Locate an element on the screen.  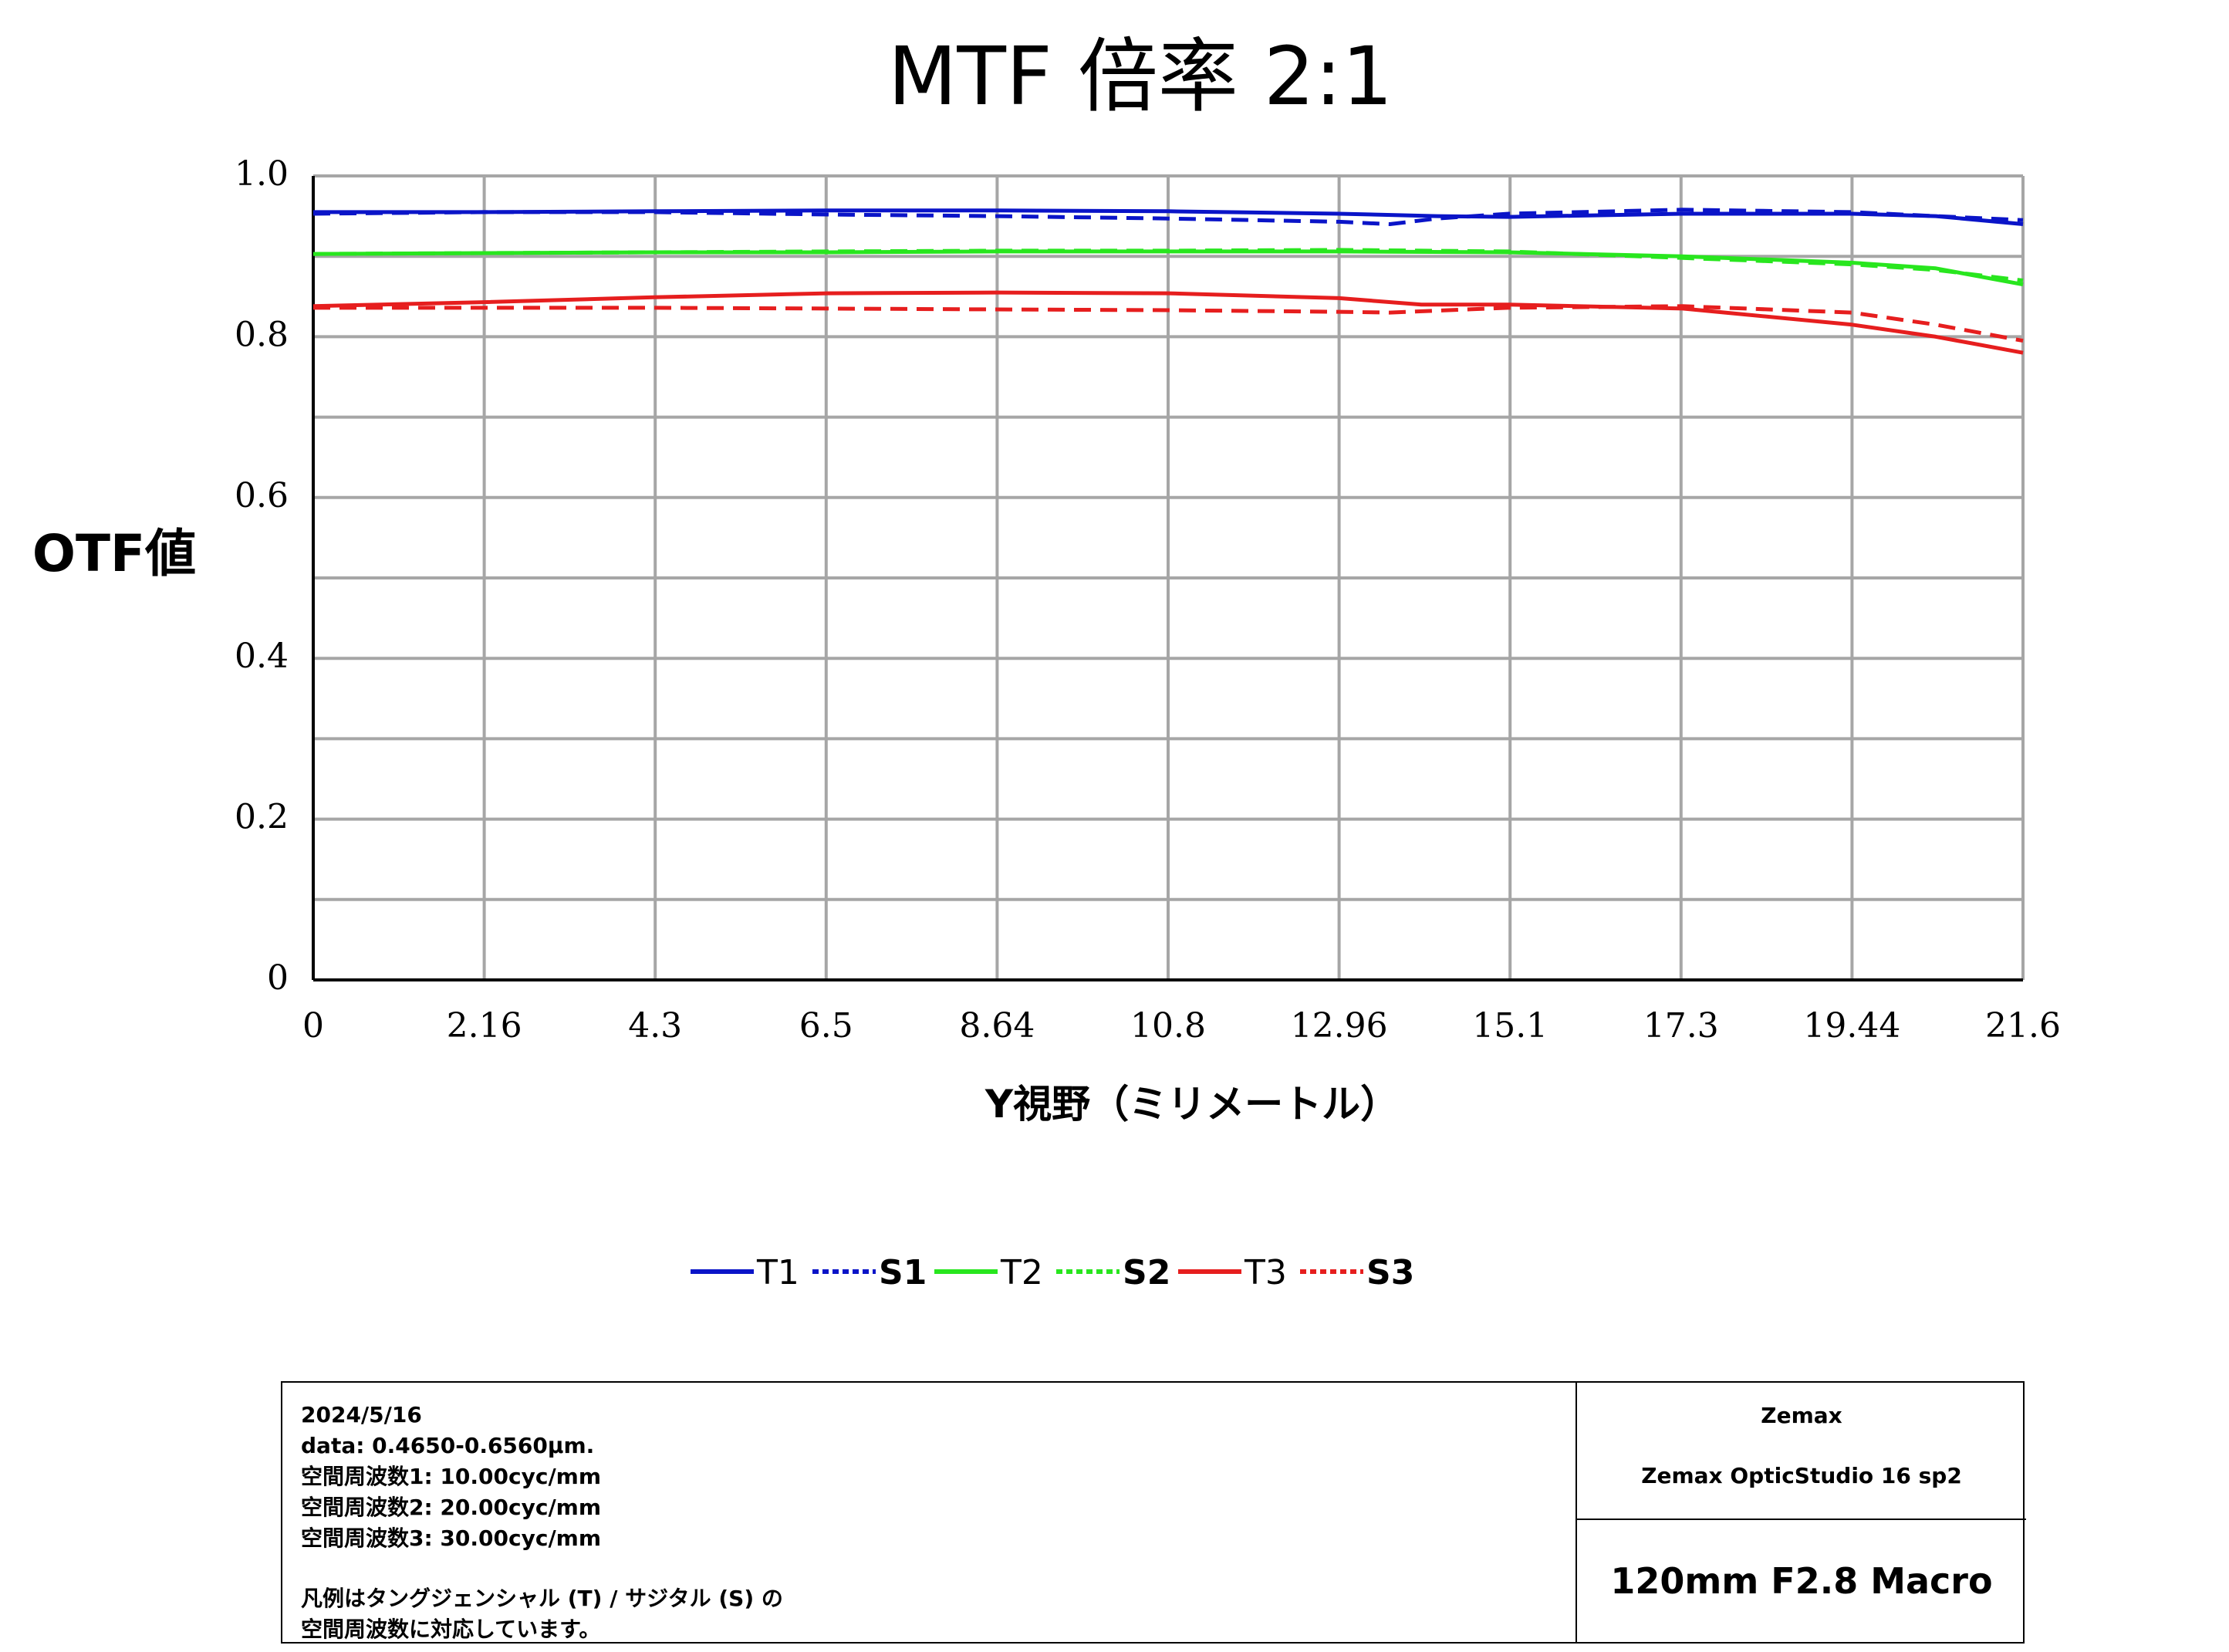
series-line-t3 is located at coordinates (1168, 322).